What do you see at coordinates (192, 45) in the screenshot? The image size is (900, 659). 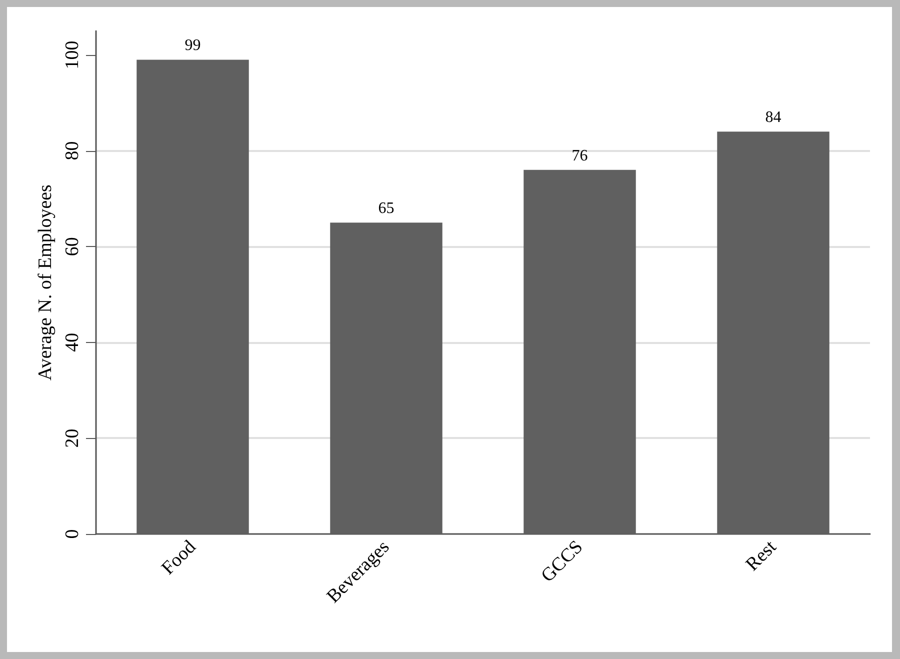 I see `data-label: 99` at bounding box center [192, 45].